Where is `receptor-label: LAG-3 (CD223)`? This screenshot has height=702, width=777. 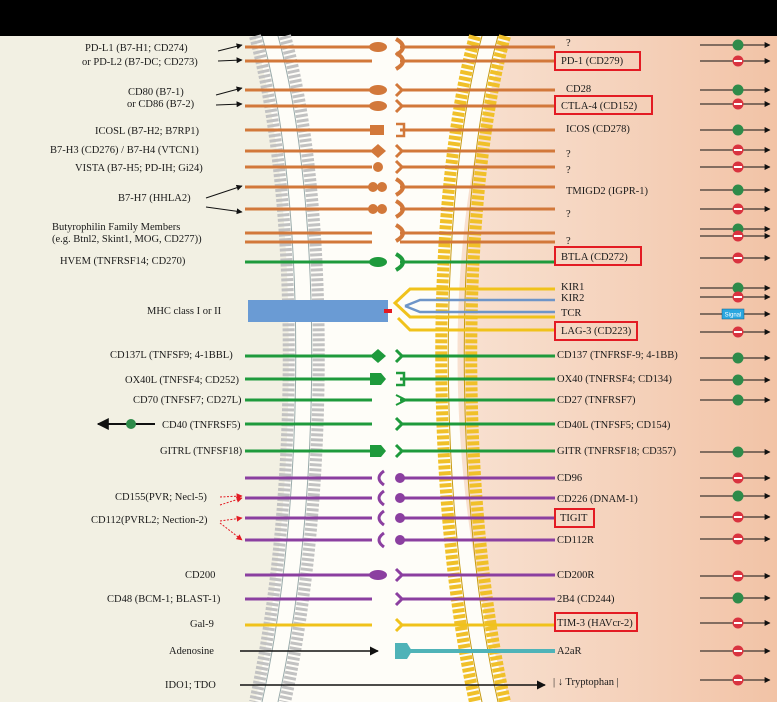 receptor-label: LAG-3 (CD223) is located at coordinates (596, 331).